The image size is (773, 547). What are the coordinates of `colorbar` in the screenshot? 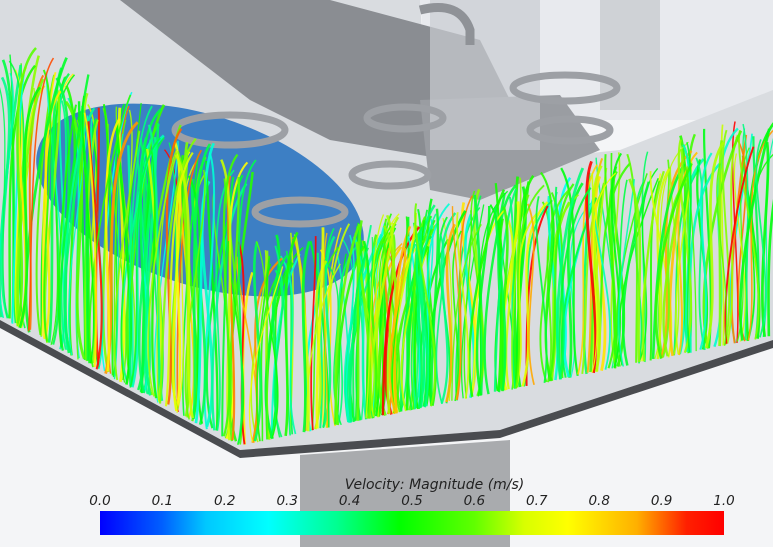 It's located at (412, 523).